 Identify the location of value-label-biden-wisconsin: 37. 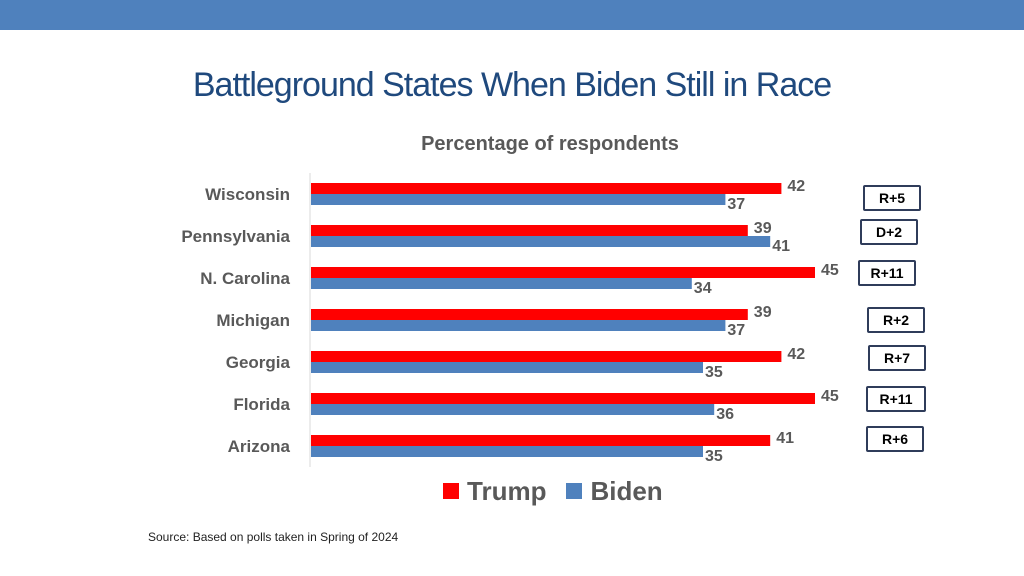
(736, 204).